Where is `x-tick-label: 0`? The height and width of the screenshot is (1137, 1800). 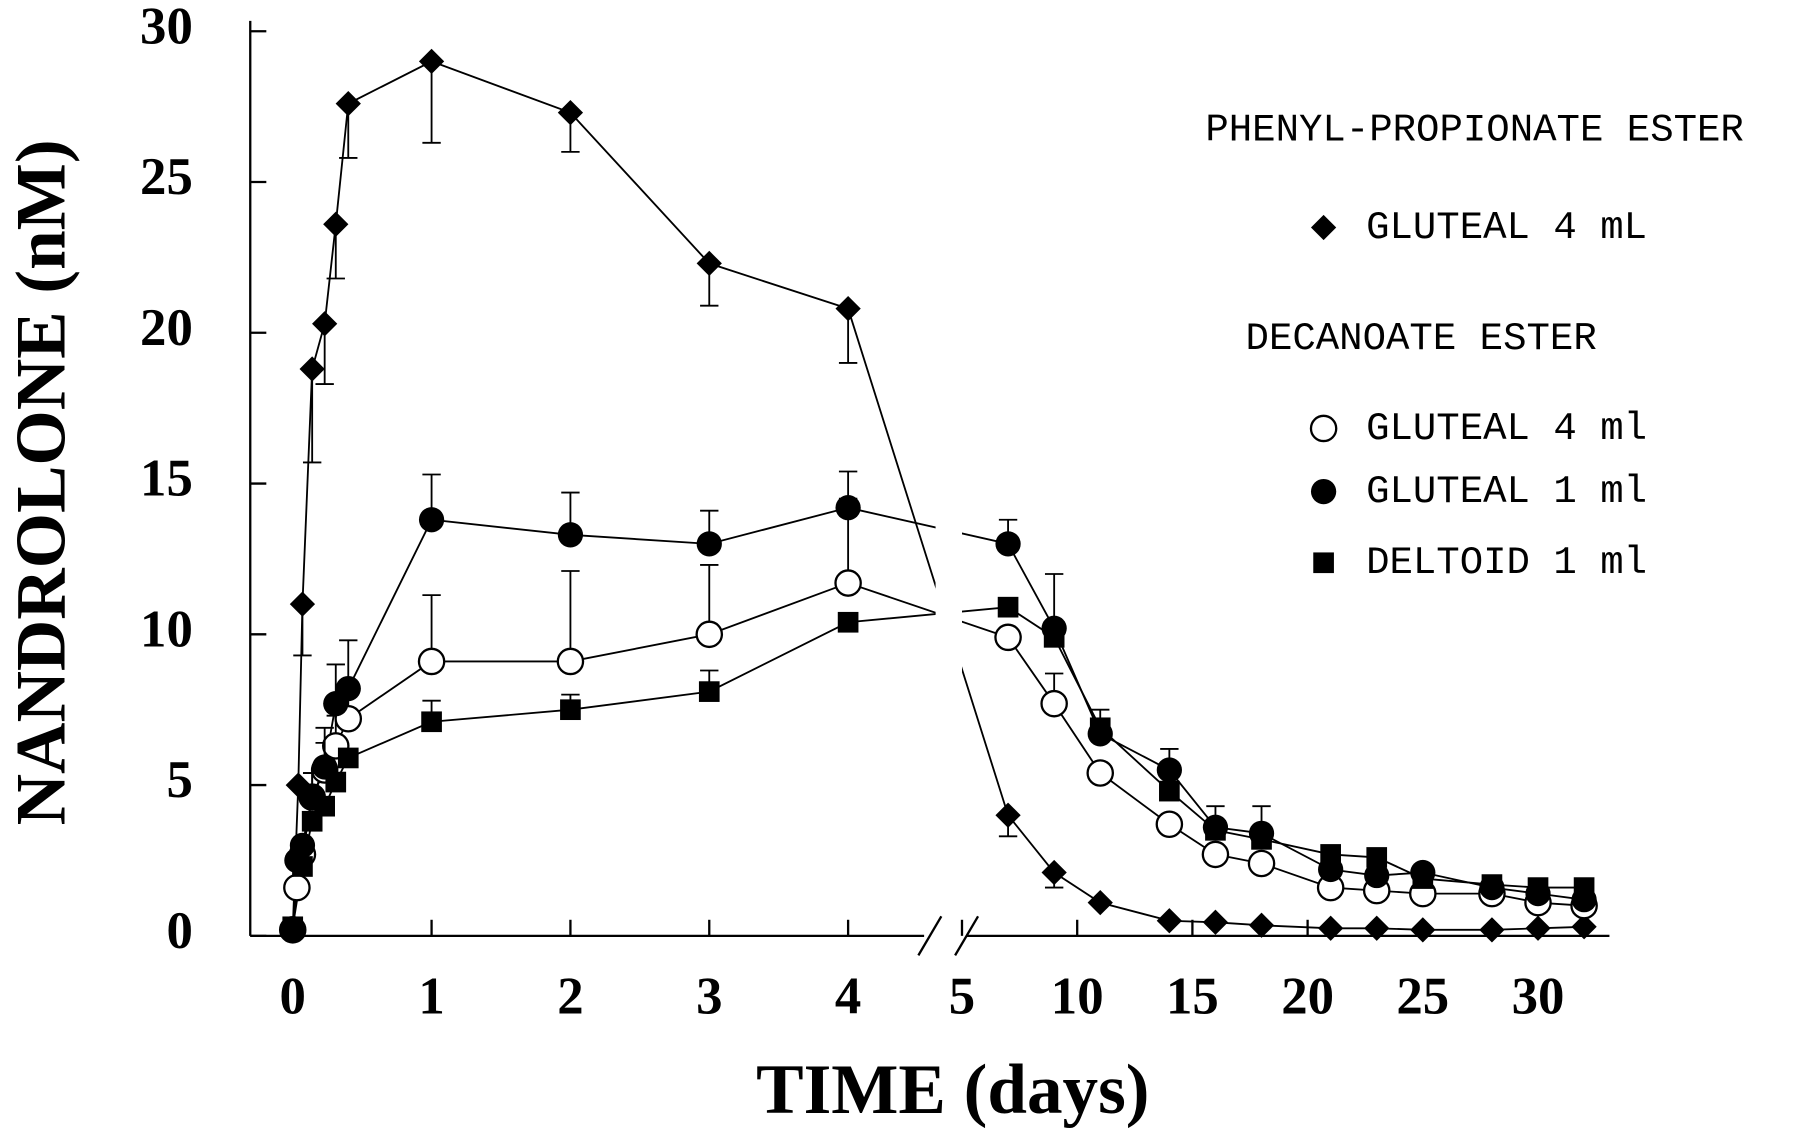
x-tick-label: 0 is located at coordinates (293, 996).